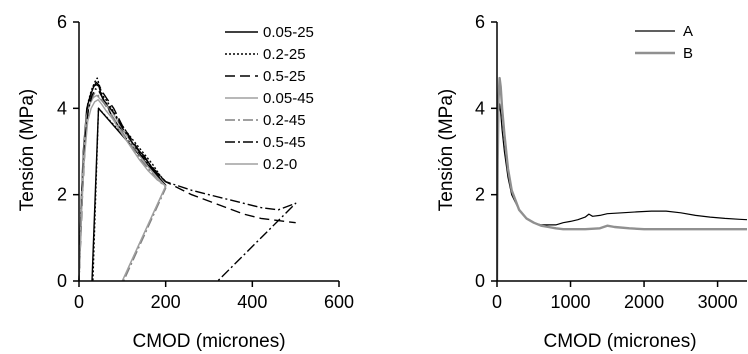 The image size is (748, 354). Describe the element at coordinates (288, 98) in the screenshot. I see `legend-label-0.05-45: 0.05-45` at that location.